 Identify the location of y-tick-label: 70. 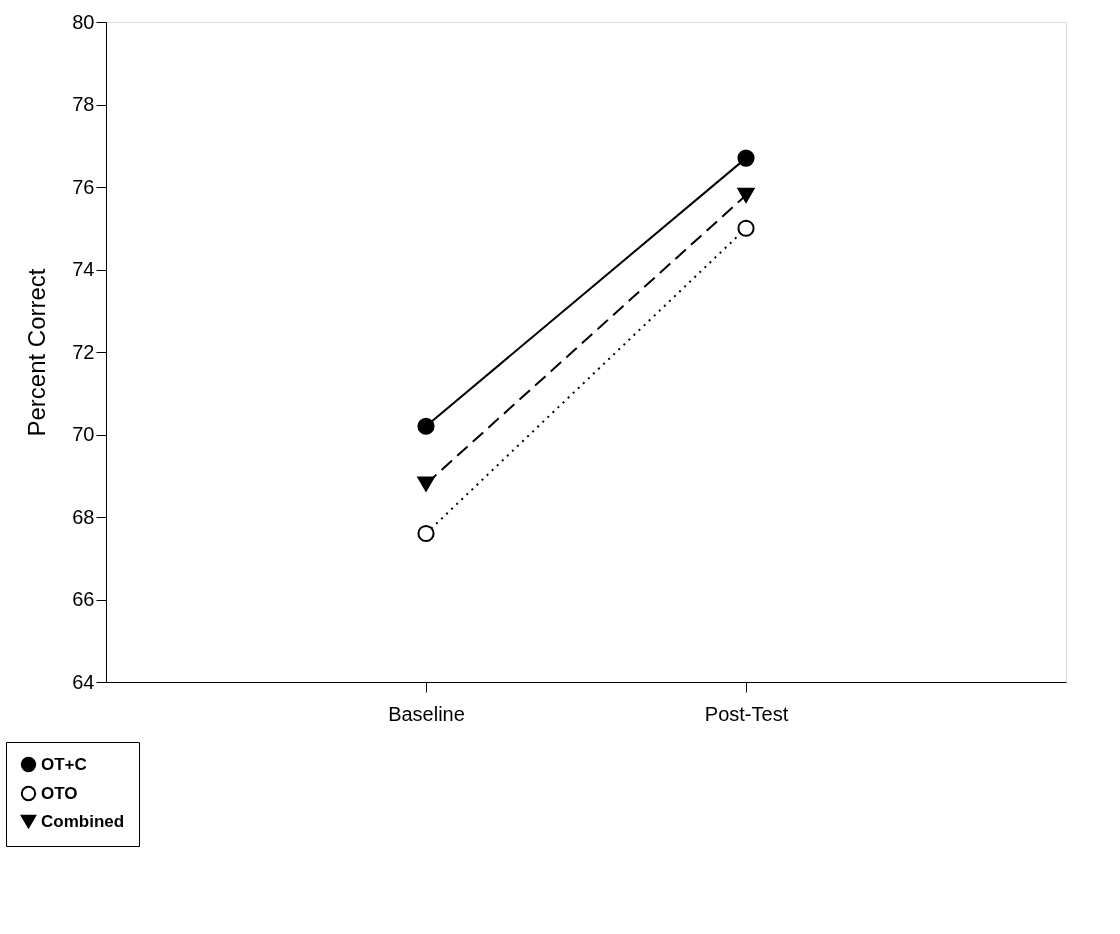
(83, 434).